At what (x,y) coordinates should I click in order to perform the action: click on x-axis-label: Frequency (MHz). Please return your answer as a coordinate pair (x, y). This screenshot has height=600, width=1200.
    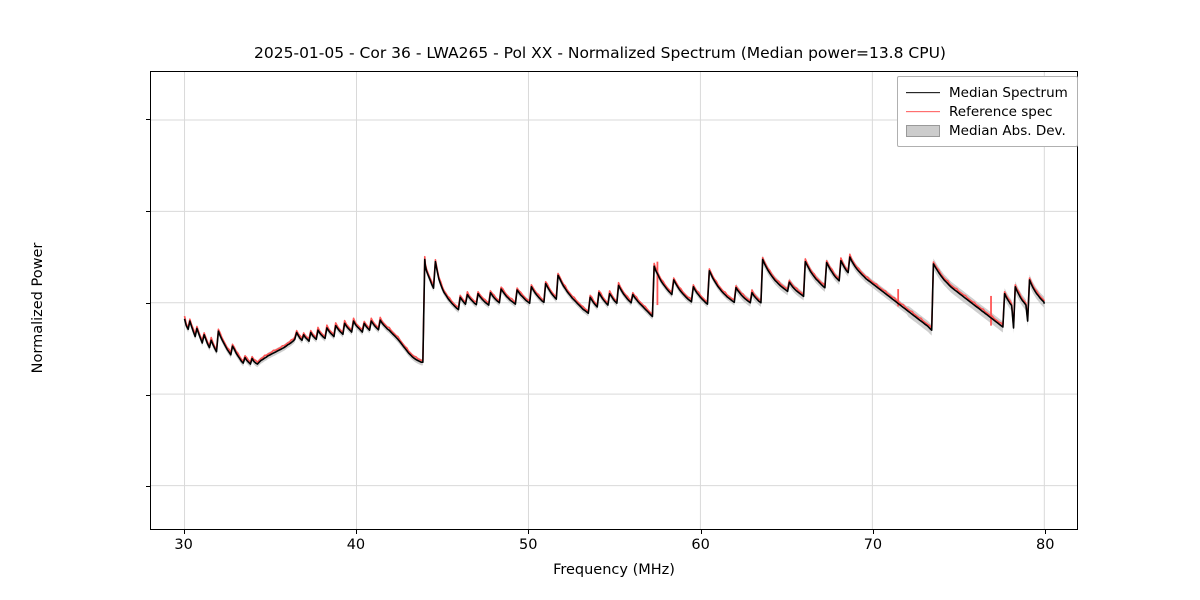
    Looking at the image, I should click on (614, 570).